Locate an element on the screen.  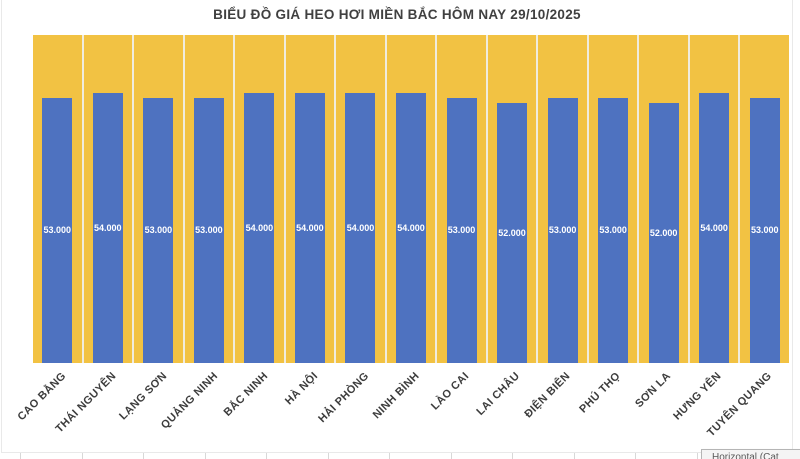
x-axis-label: CAO BẰNG is located at coordinates (42, 397).